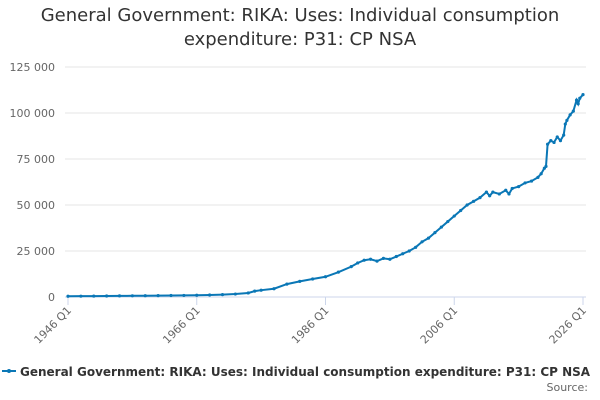  I want to click on x-tick-label: 1966 Q1, so click(181, 325).